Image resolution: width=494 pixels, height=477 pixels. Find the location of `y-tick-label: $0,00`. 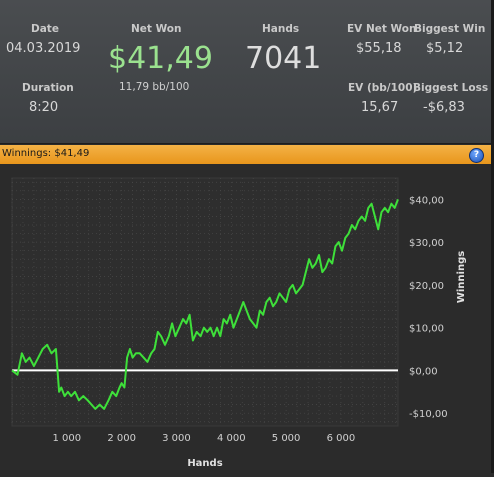

y-tick-label: $0,00 is located at coordinates (423, 371).